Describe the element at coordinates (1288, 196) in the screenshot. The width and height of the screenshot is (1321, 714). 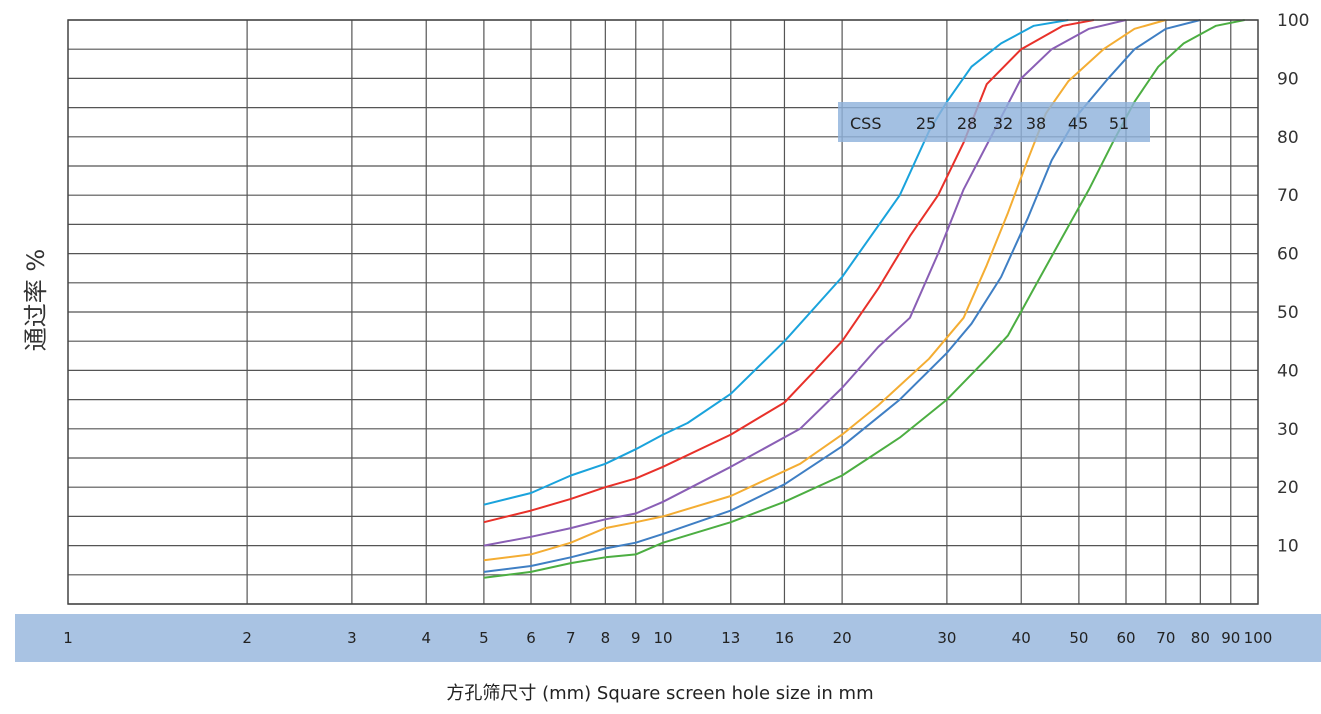
I see `y-tick-label: 70` at that location.